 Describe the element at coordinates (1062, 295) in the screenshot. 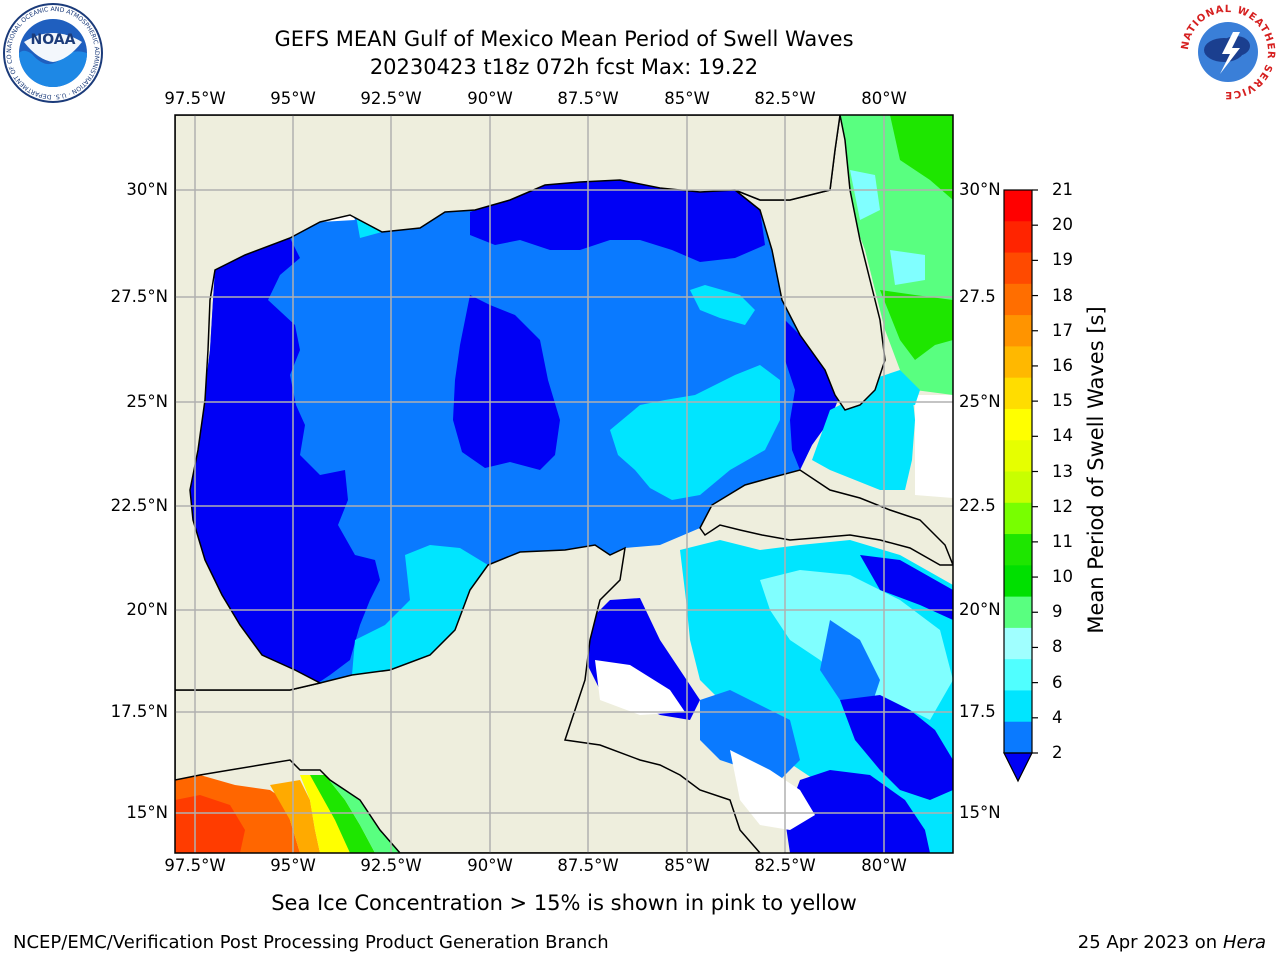

I see `colorbar-tick-label: 18` at that location.